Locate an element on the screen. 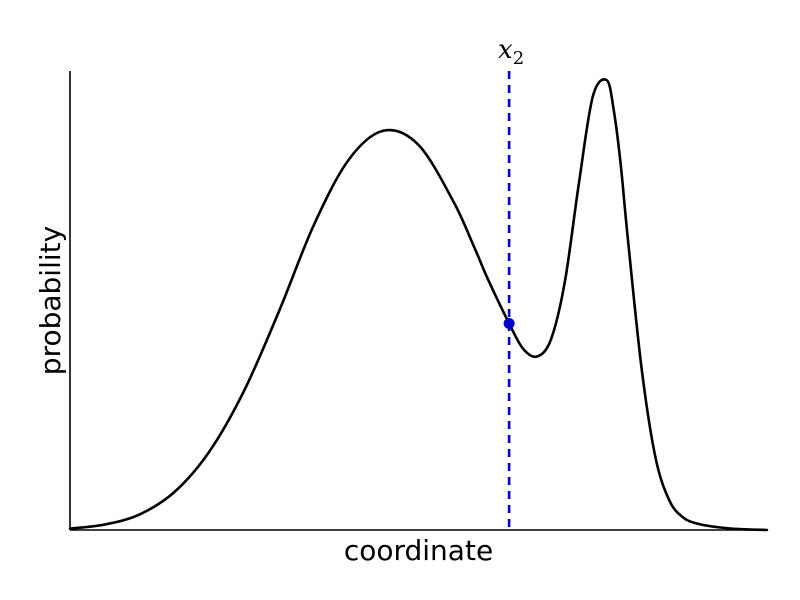 Image resolution: width=800 pixels, height=600 pixels. x2-marker-label: x2 is located at coordinates (511, 52).